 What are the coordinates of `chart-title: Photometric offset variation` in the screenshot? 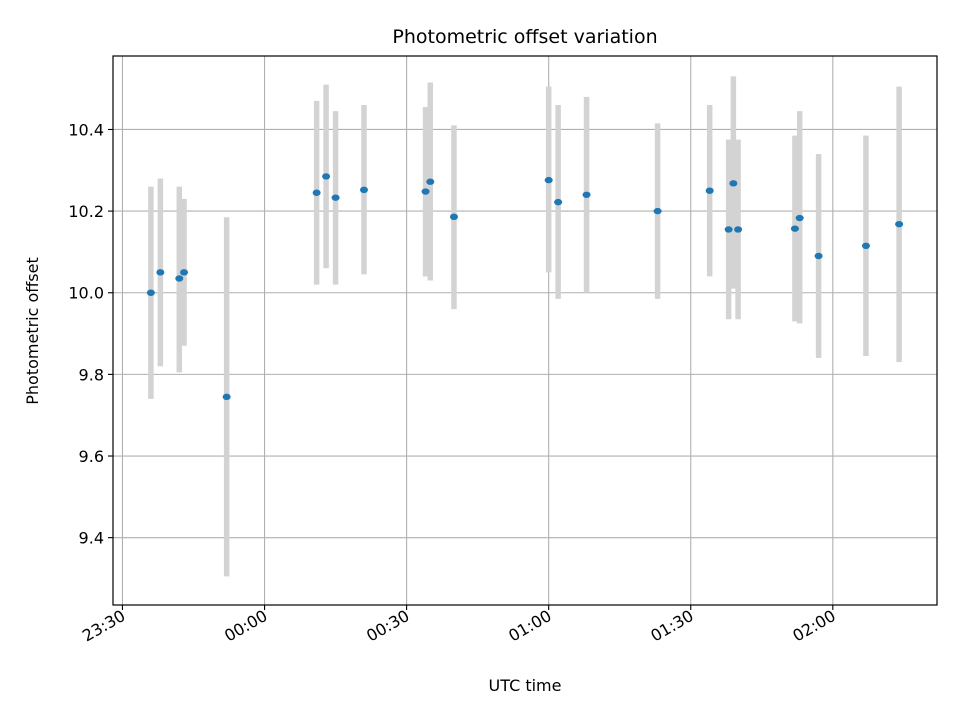 It's located at (524, 37).